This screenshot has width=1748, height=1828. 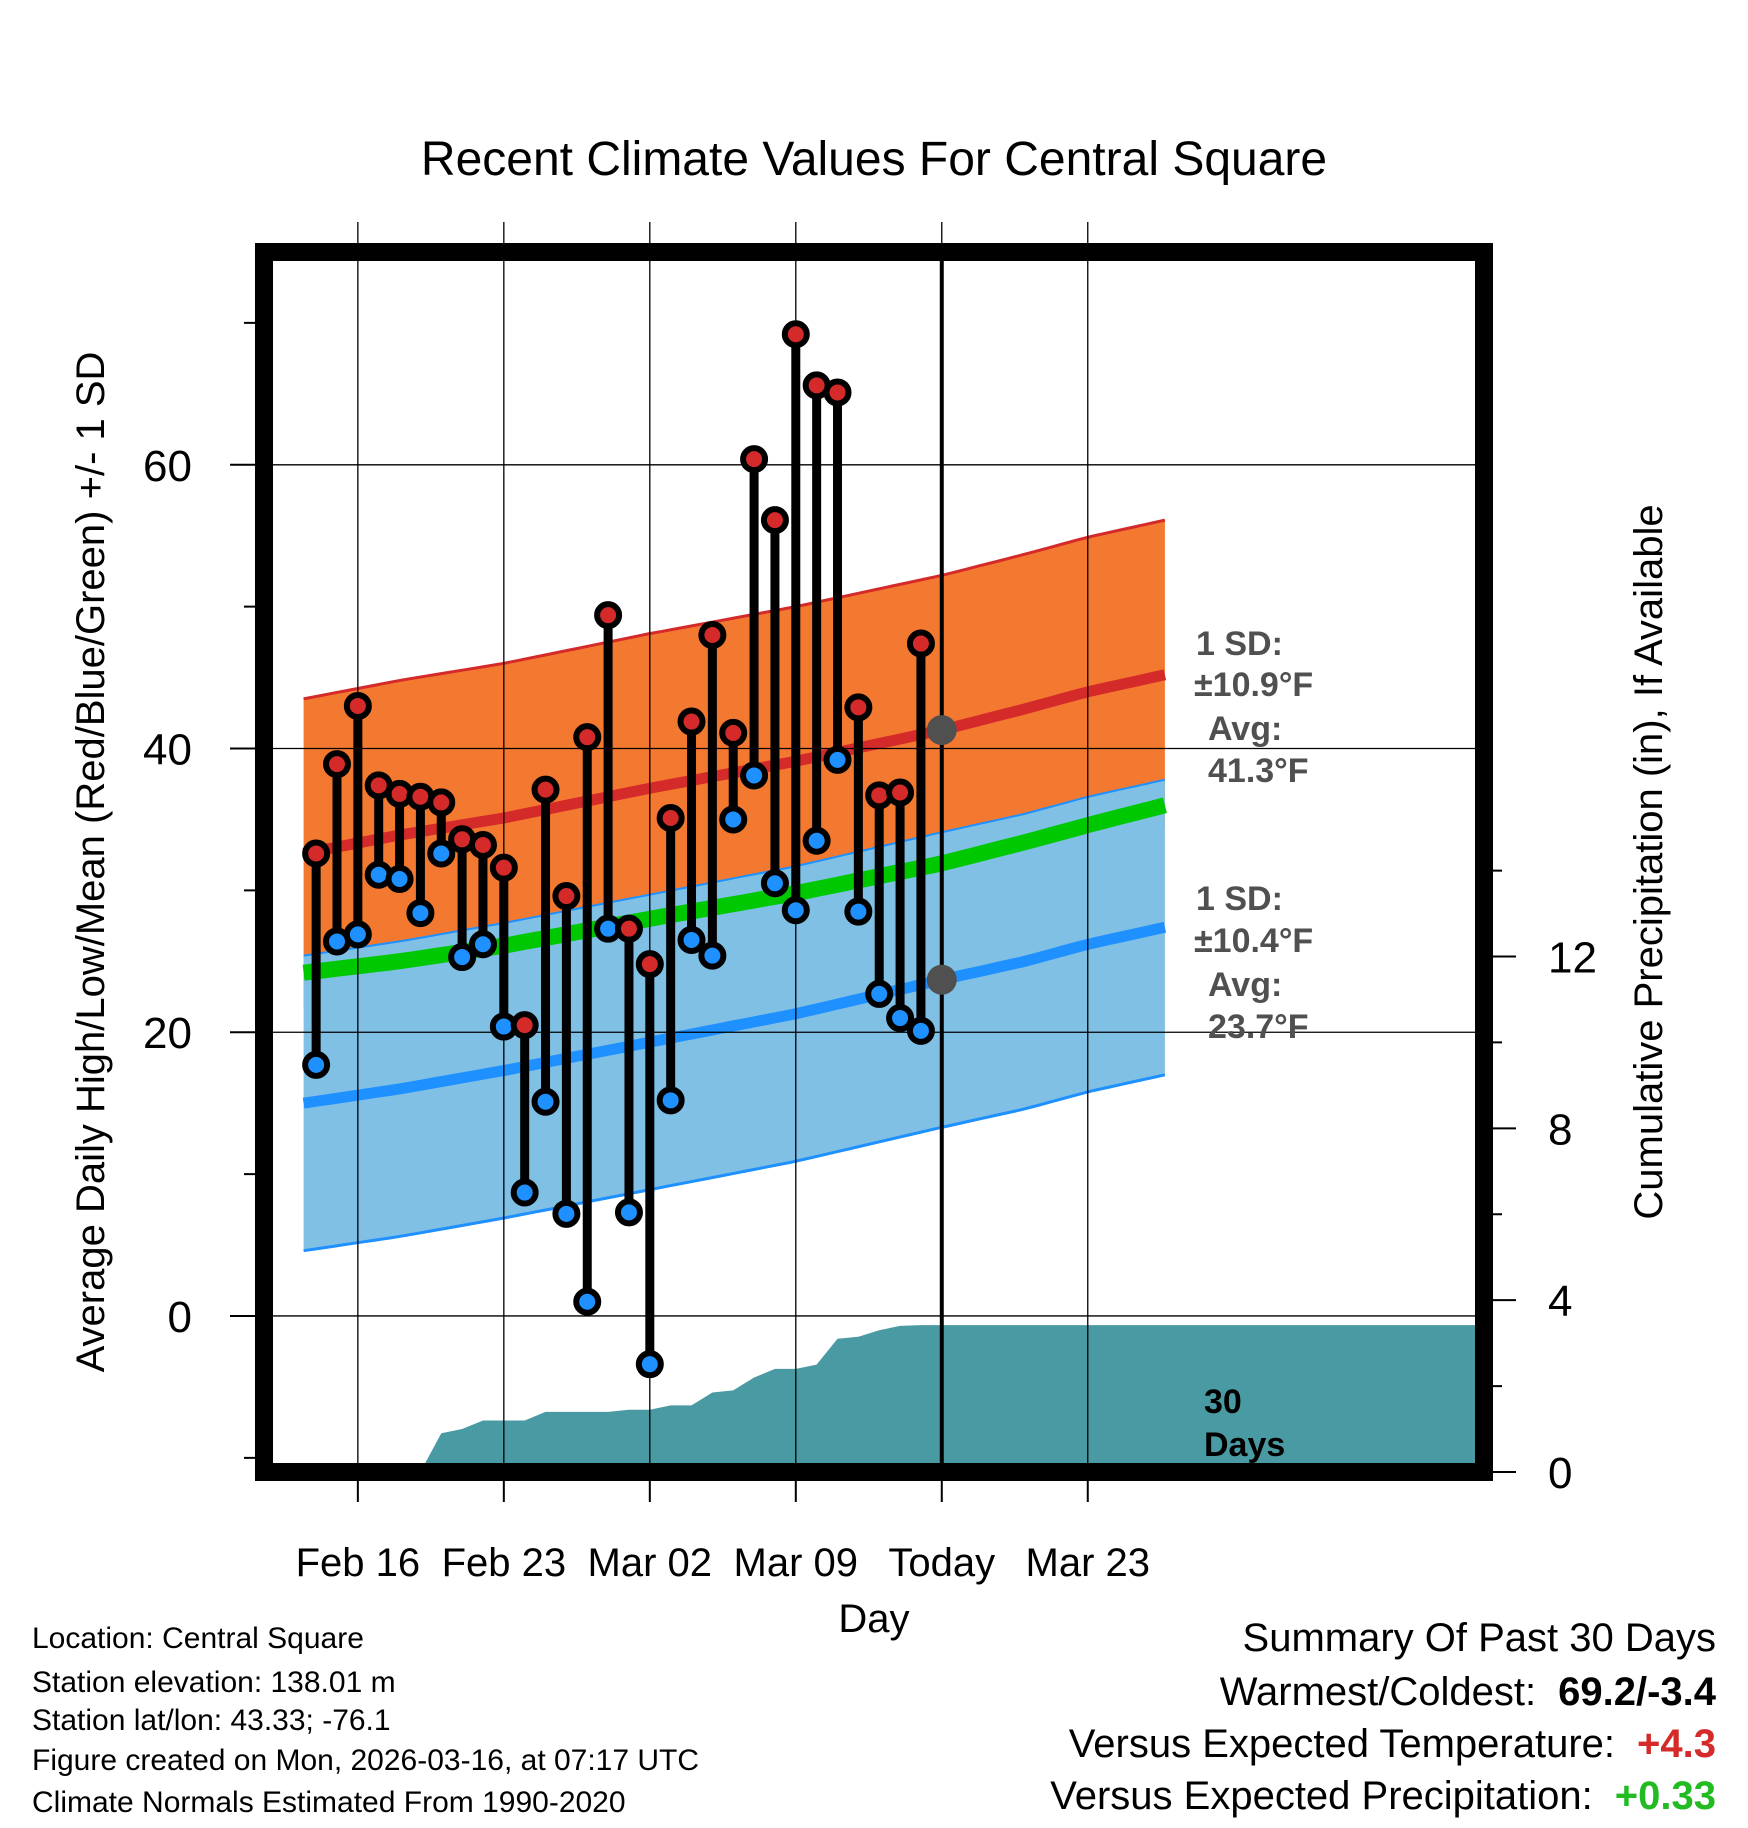 I want to click on summary-precip-label: Versus Expected Precipitation:, so click(x=1321, y=1796).